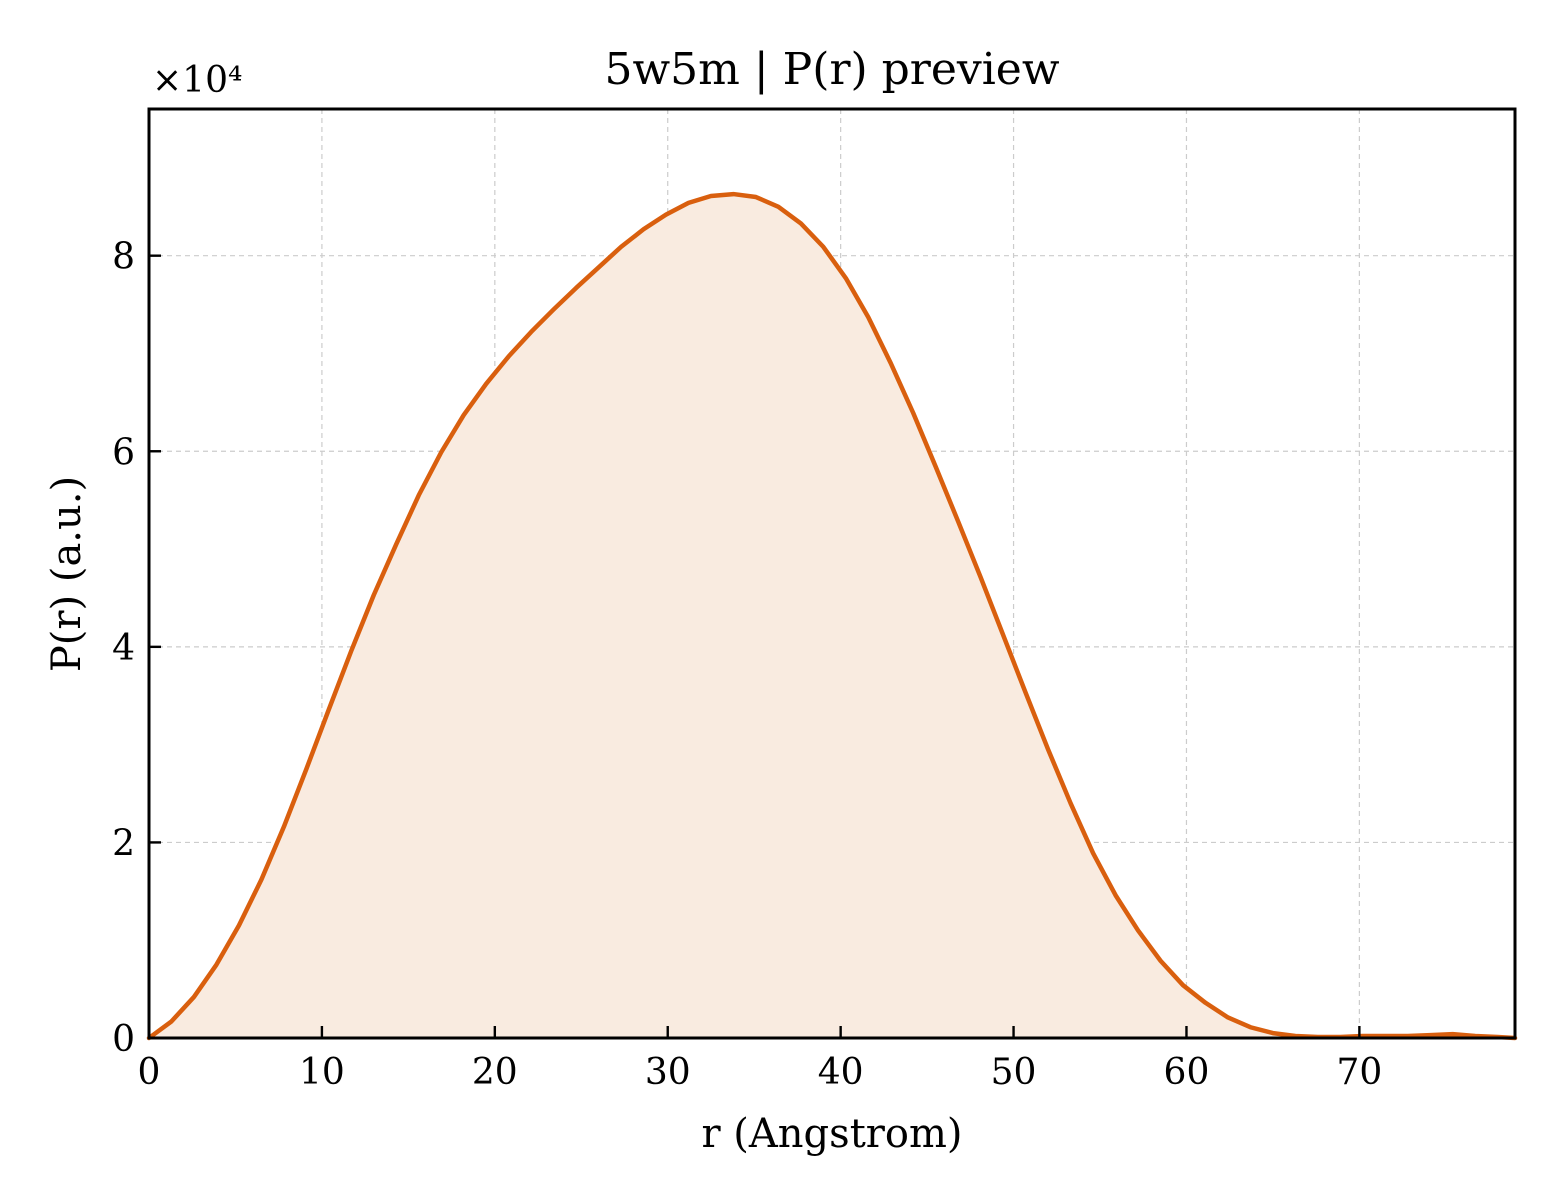 The width and height of the screenshot is (1560, 1200). Describe the element at coordinates (668, 1072) in the screenshot. I see `x-tick-label: 30` at that location.